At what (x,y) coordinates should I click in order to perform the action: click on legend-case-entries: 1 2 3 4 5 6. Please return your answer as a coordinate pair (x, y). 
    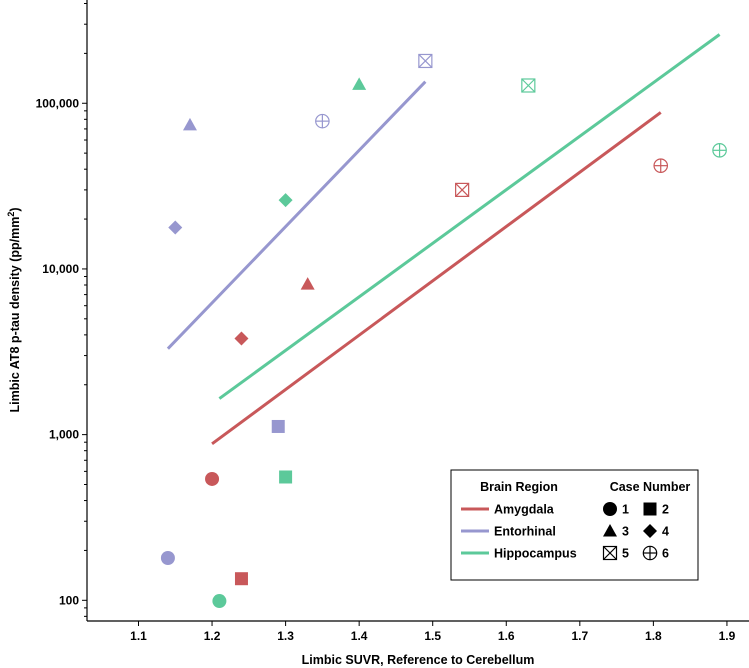
    Looking at the image, I should click on (635, 531).